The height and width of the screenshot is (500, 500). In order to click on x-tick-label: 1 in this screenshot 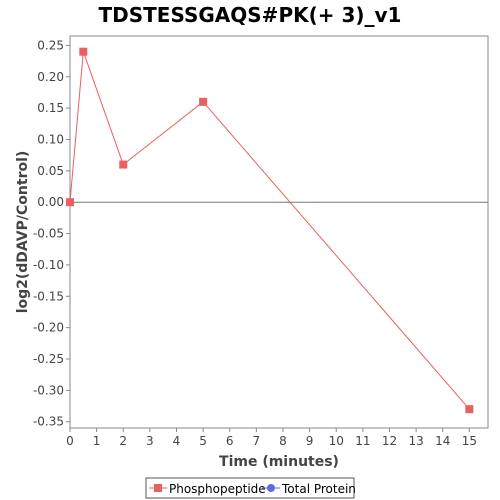, I will do `click(97, 441)`.